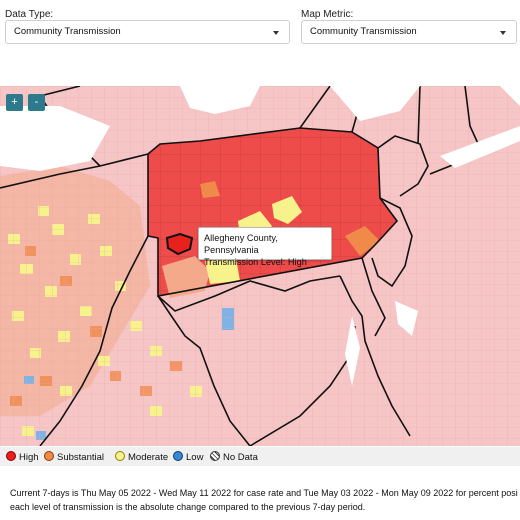 This screenshot has height=520, width=520. Describe the element at coordinates (148, 457) in the screenshot. I see `legend-label-moderate: Moderate` at that location.